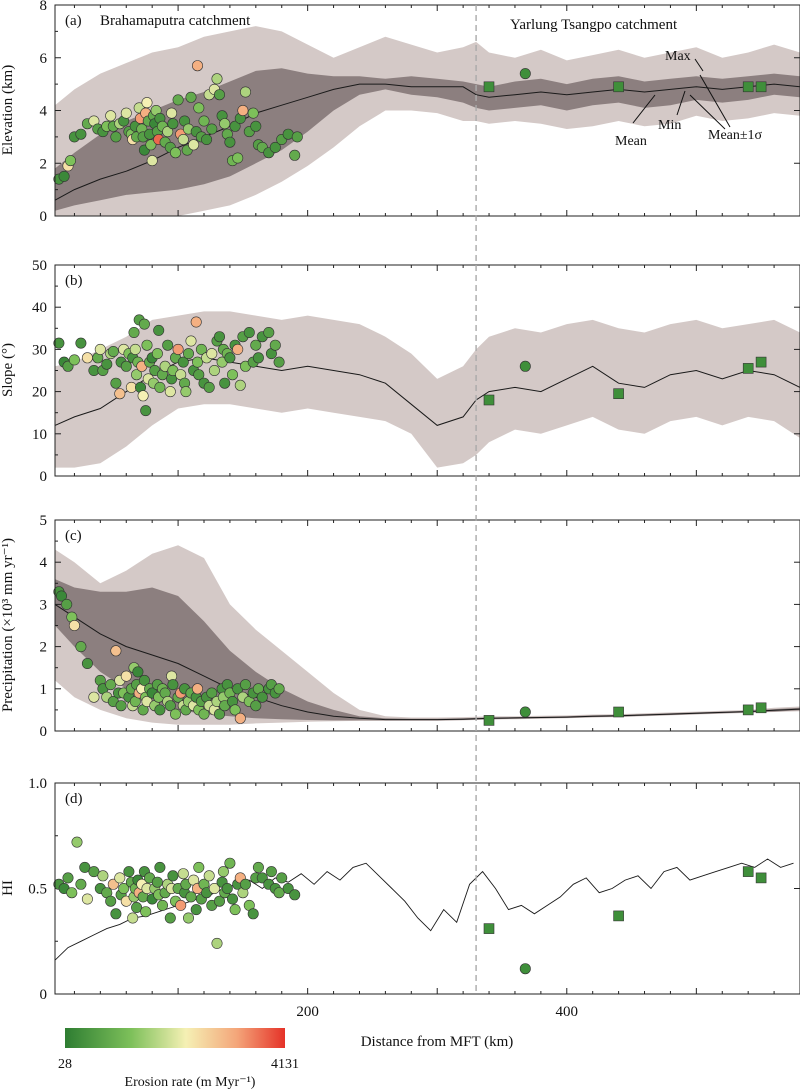 The height and width of the screenshot is (1091, 800). Describe the element at coordinates (735, 135) in the screenshot. I see `annotation-sigma: Mean±1σ` at that location.